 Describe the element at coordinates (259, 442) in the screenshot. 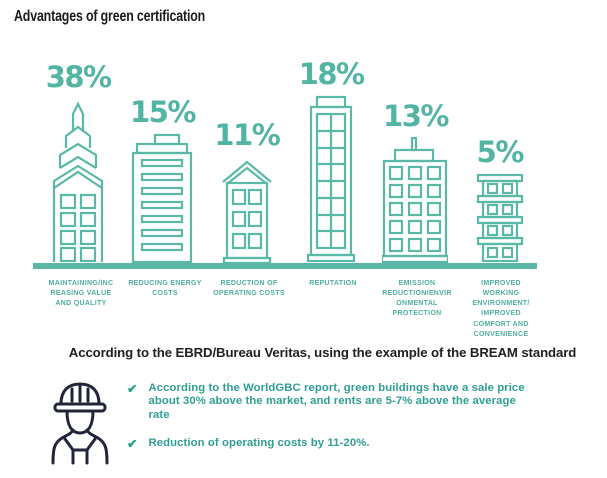

I see `fact-text: Reduction of operating costs by 11-20%.` at that location.